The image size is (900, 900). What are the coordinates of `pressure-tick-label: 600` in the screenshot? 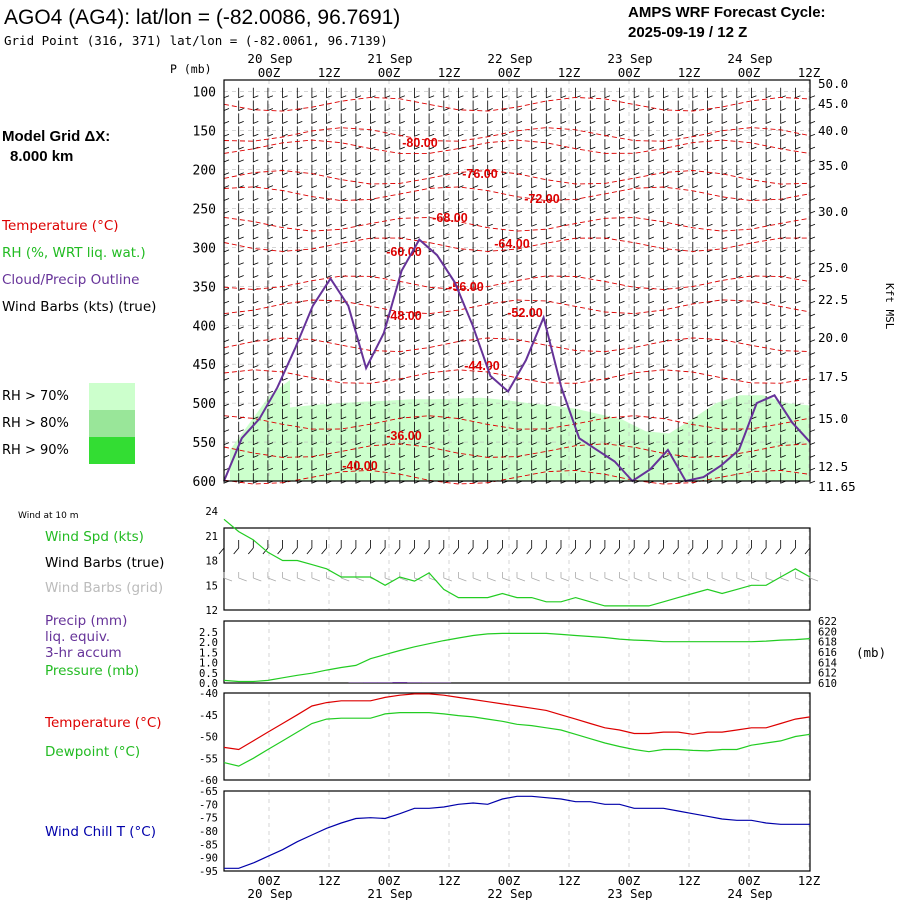 It's located at (204, 482).